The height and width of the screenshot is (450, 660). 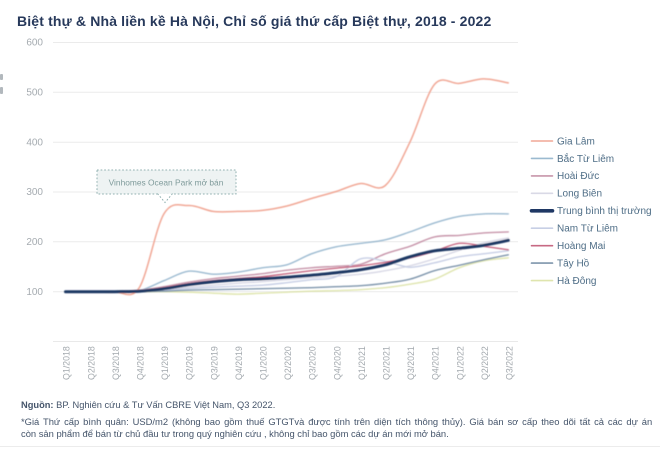 I want to click on svg-text: Hoàng Mai, so click(x=581, y=246).